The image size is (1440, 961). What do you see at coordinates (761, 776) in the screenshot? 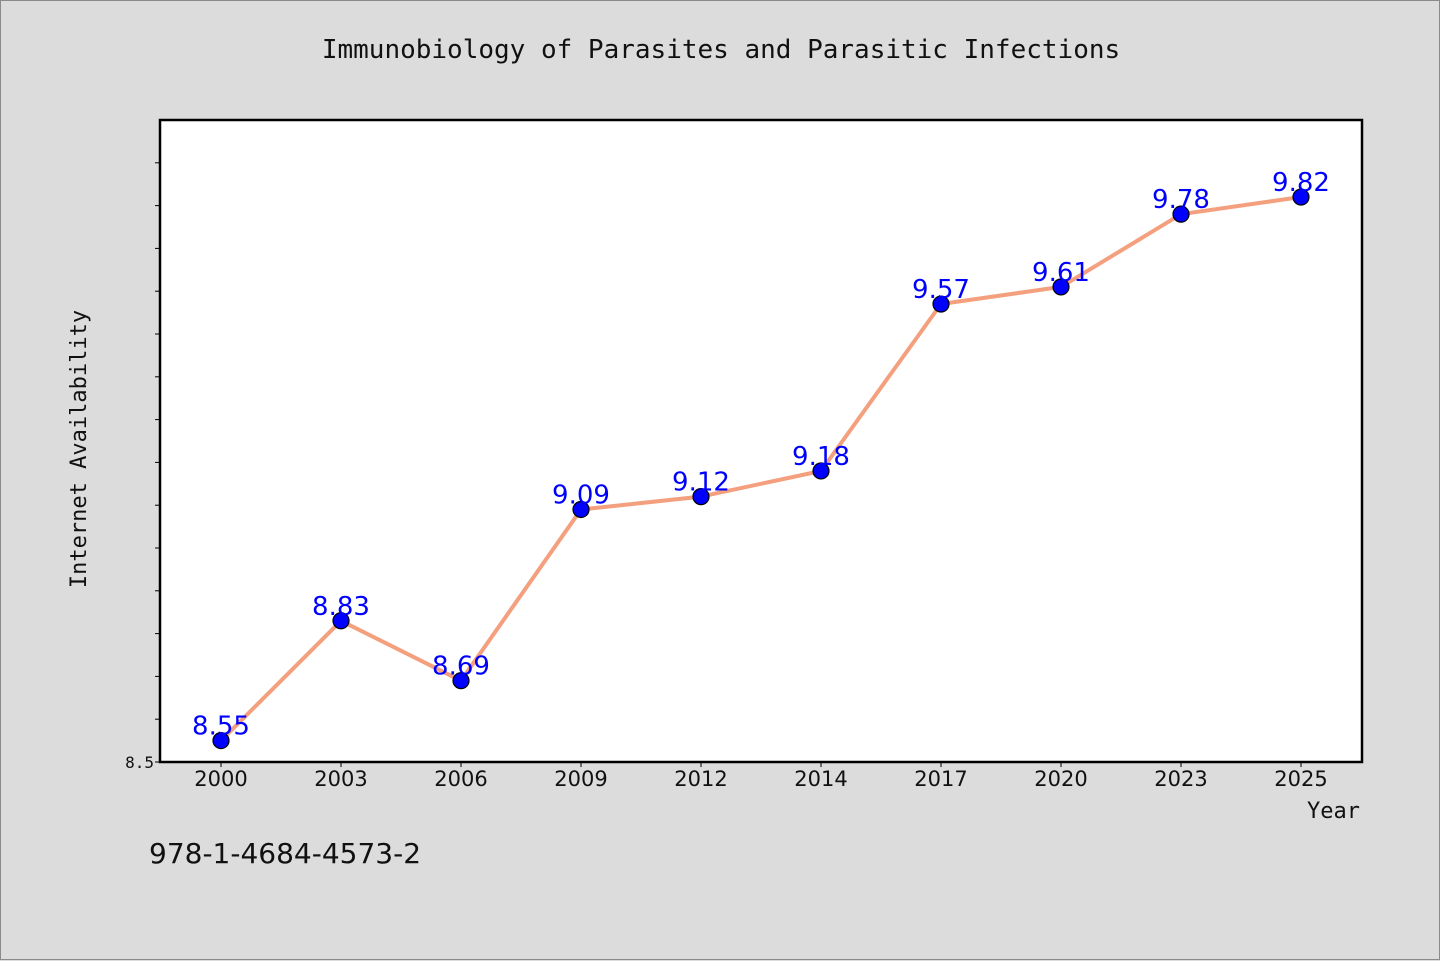
I see `x-axis-ticks: 2000 2003 2006 2009 2012 2014 2017 2020 2023 2025` at bounding box center [761, 776].